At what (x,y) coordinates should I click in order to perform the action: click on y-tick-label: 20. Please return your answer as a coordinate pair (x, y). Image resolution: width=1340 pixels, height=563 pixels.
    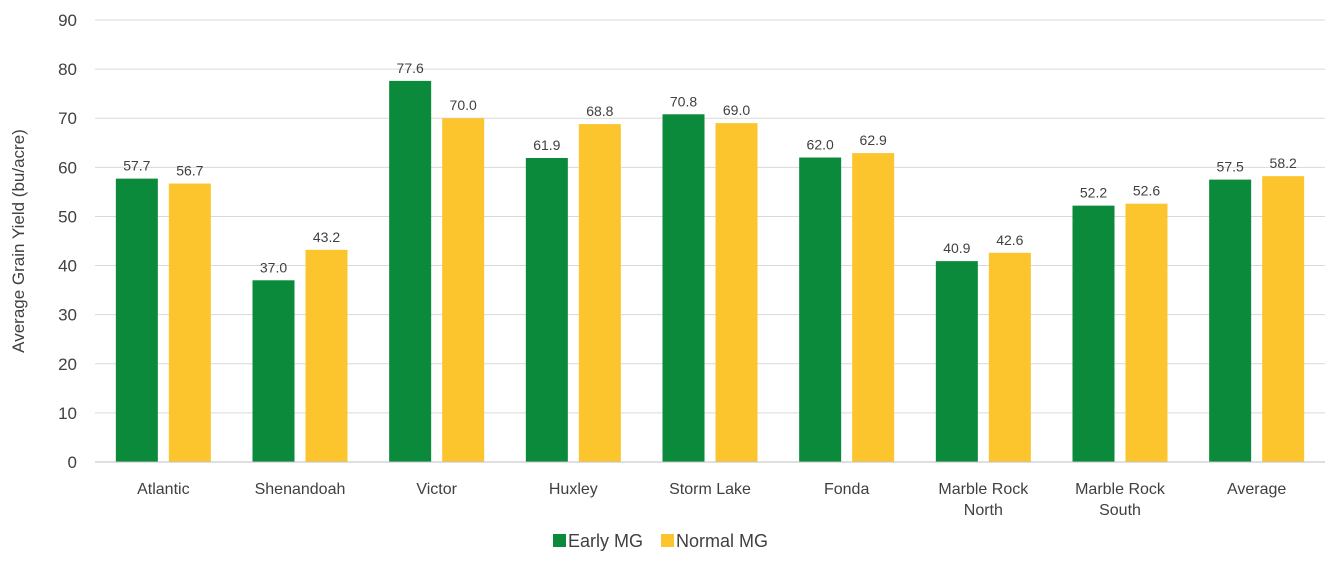
    Looking at the image, I should click on (67, 364).